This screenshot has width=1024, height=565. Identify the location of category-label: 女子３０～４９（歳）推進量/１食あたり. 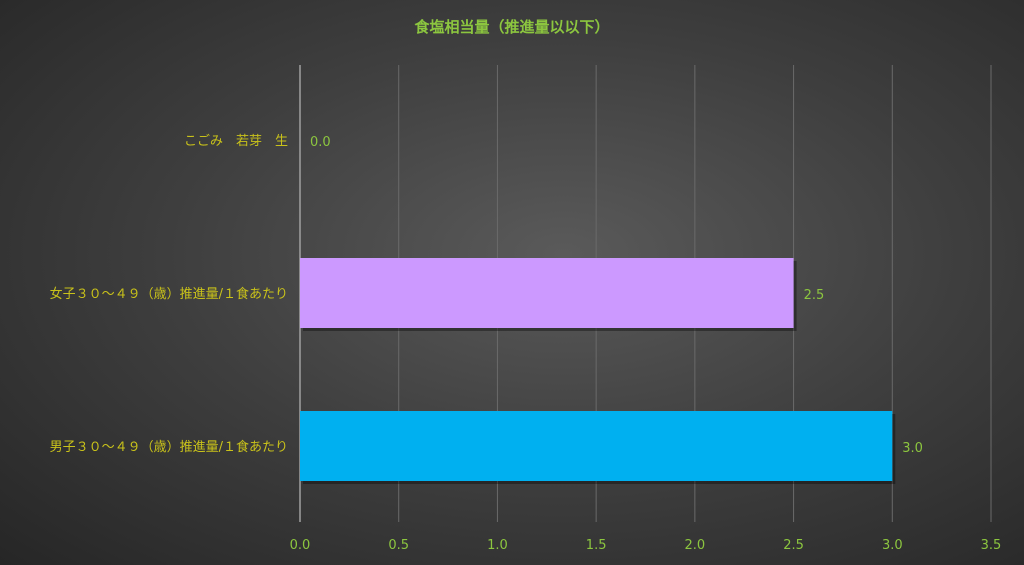
(169, 294).